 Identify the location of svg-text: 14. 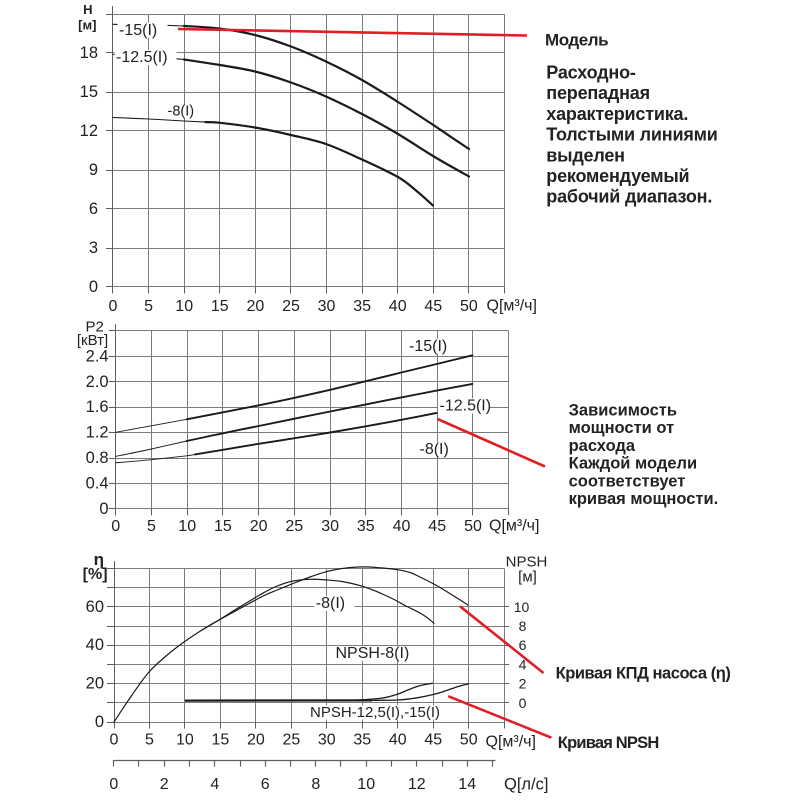
(467, 784).